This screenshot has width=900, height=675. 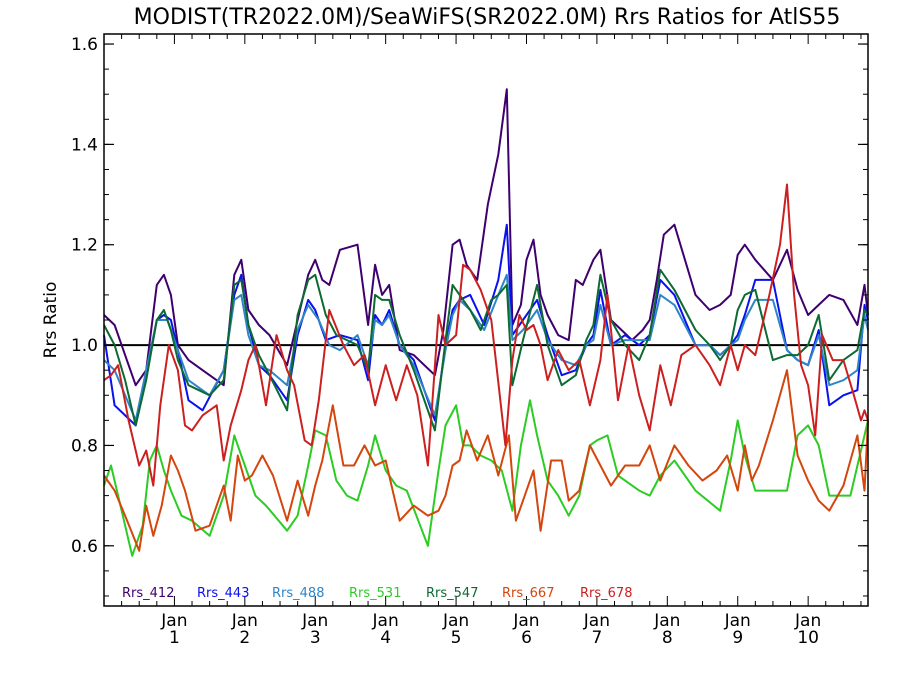 I want to click on y-tick-label: 1.4, so click(x=84, y=145).